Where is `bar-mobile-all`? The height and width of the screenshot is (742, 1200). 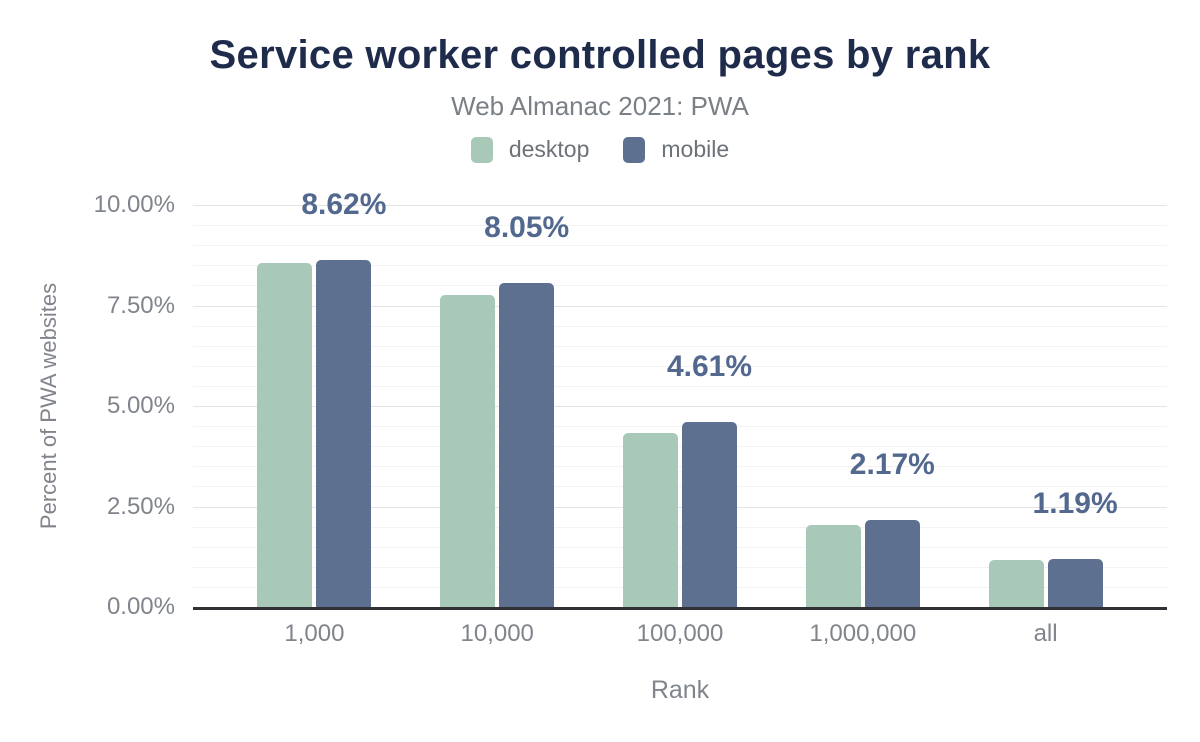 bar-mobile-all is located at coordinates (1075, 583).